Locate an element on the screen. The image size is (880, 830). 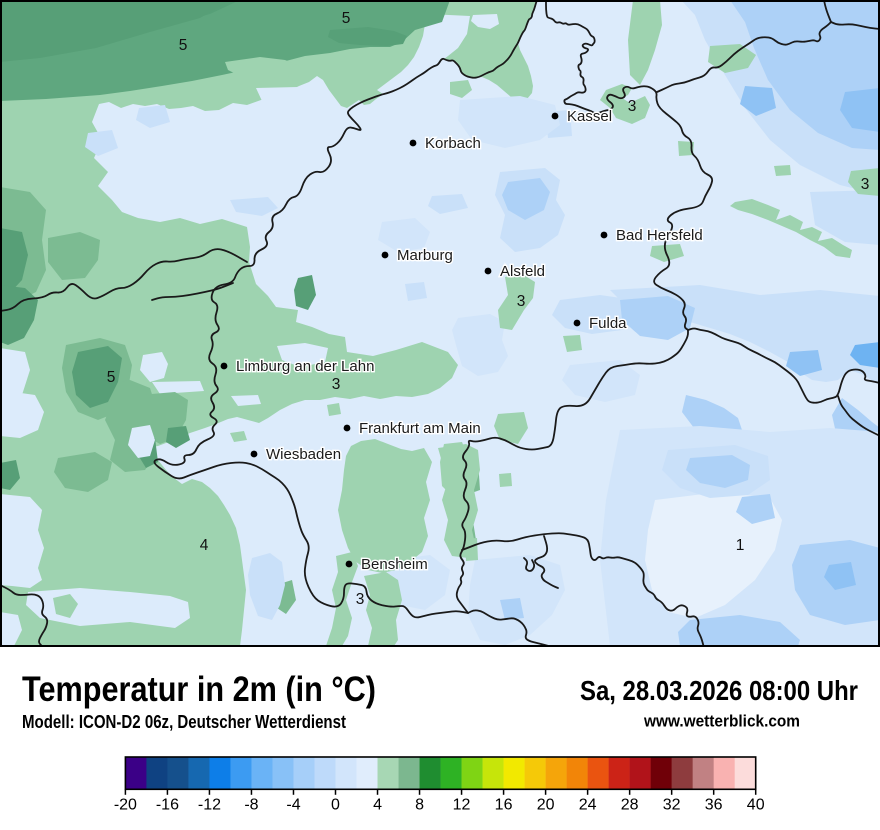
svg-text: -12 is located at coordinates (209, 805).